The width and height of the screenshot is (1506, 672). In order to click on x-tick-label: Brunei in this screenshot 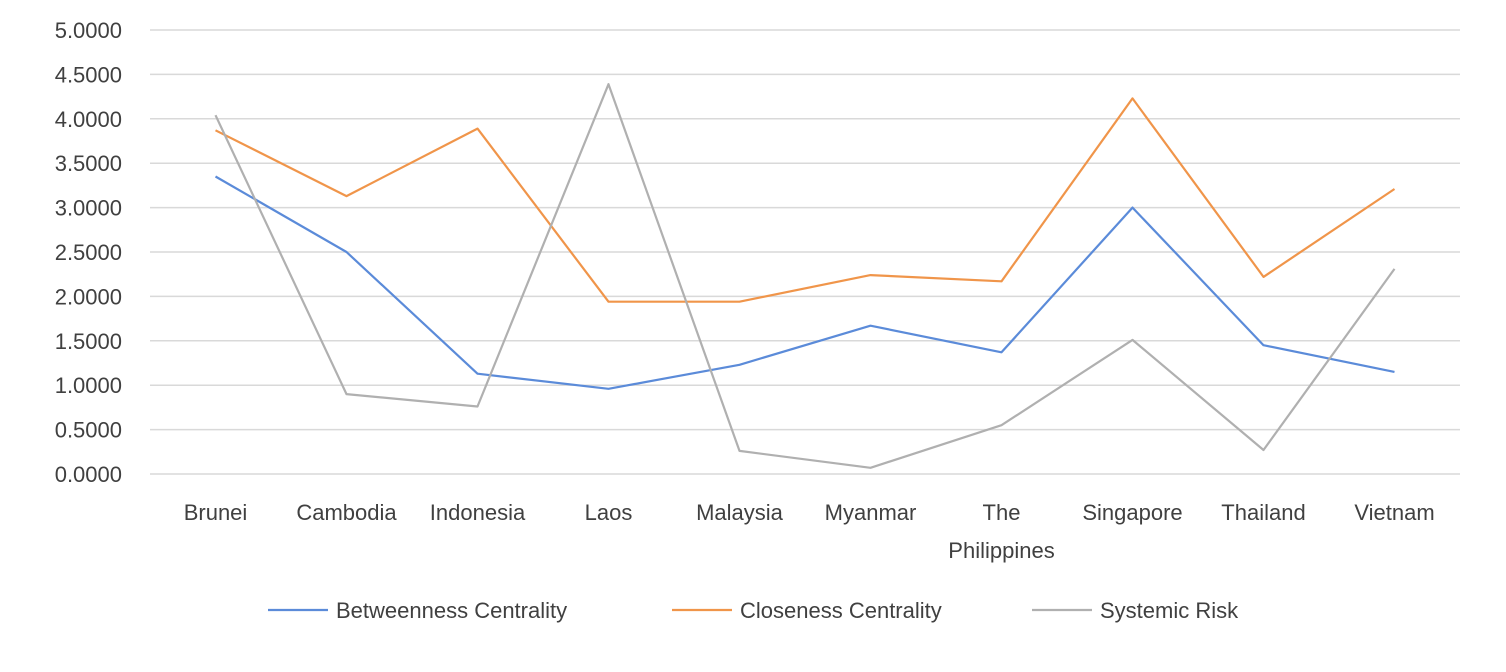, I will do `click(216, 512)`.